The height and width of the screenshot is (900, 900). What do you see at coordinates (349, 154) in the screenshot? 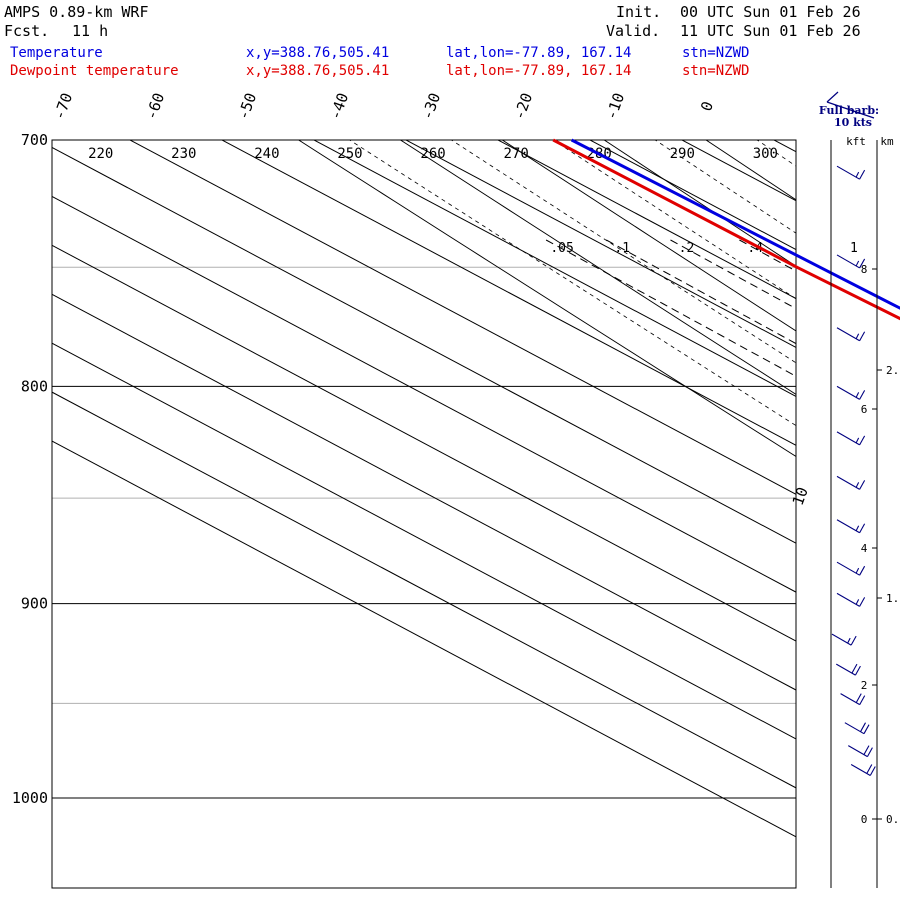
I see `dry-adiabat-label: 250` at bounding box center [349, 154].